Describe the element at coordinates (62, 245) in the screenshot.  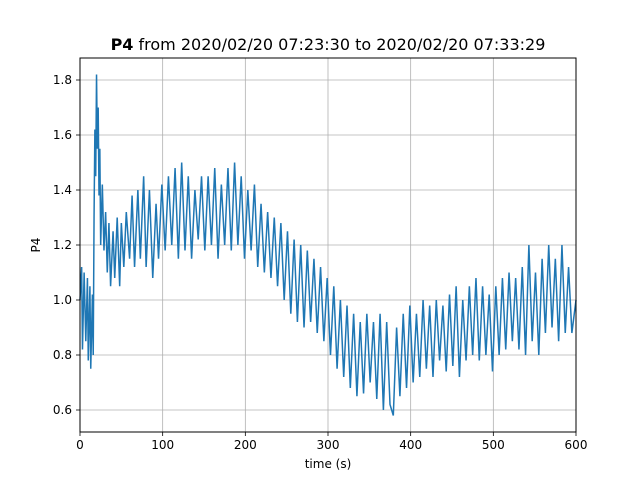
I see `y-tick-label: 1.2` at that location.